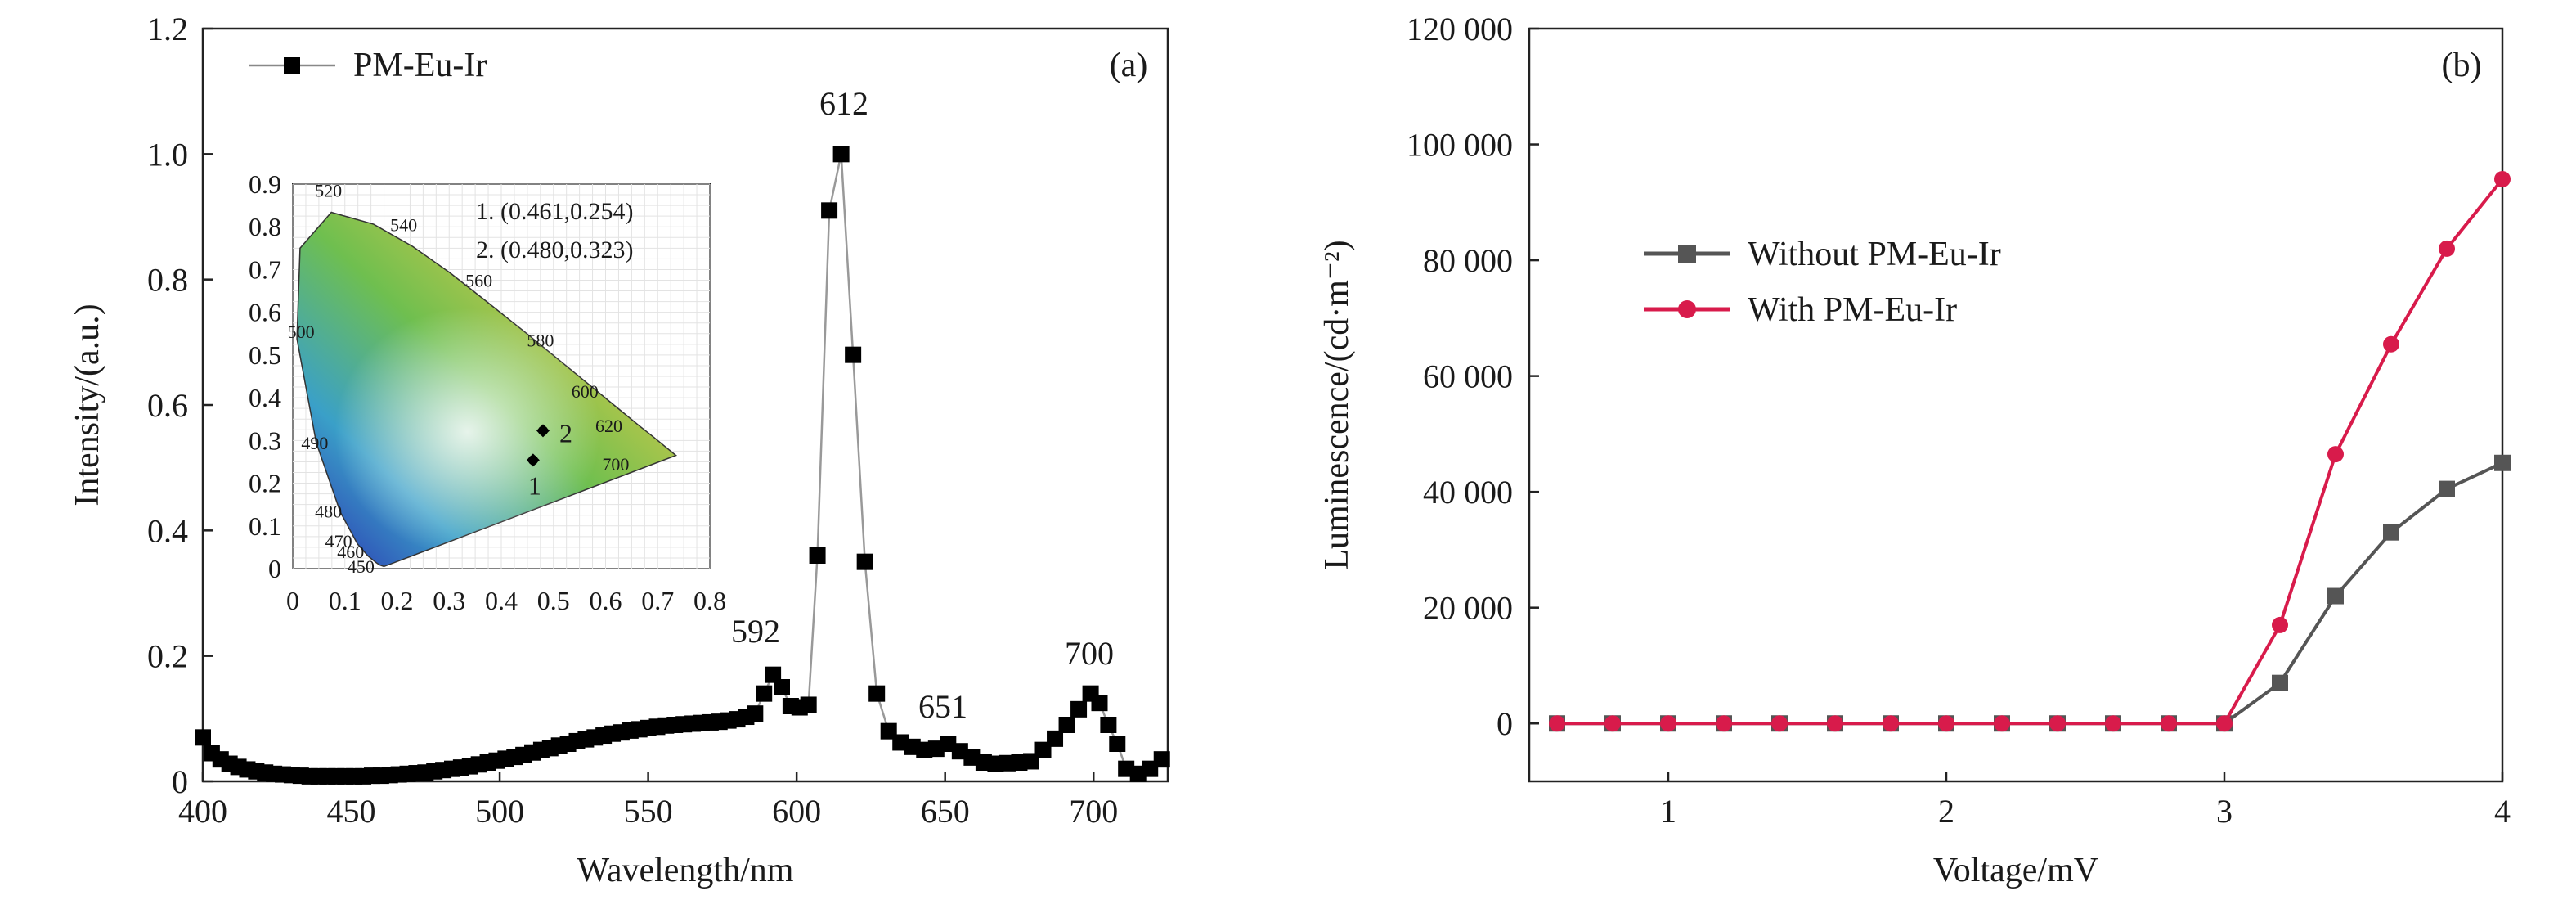 Image resolution: width=2576 pixels, height=900 pixels. I want to click on cie-points: 12, so click(549, 459).